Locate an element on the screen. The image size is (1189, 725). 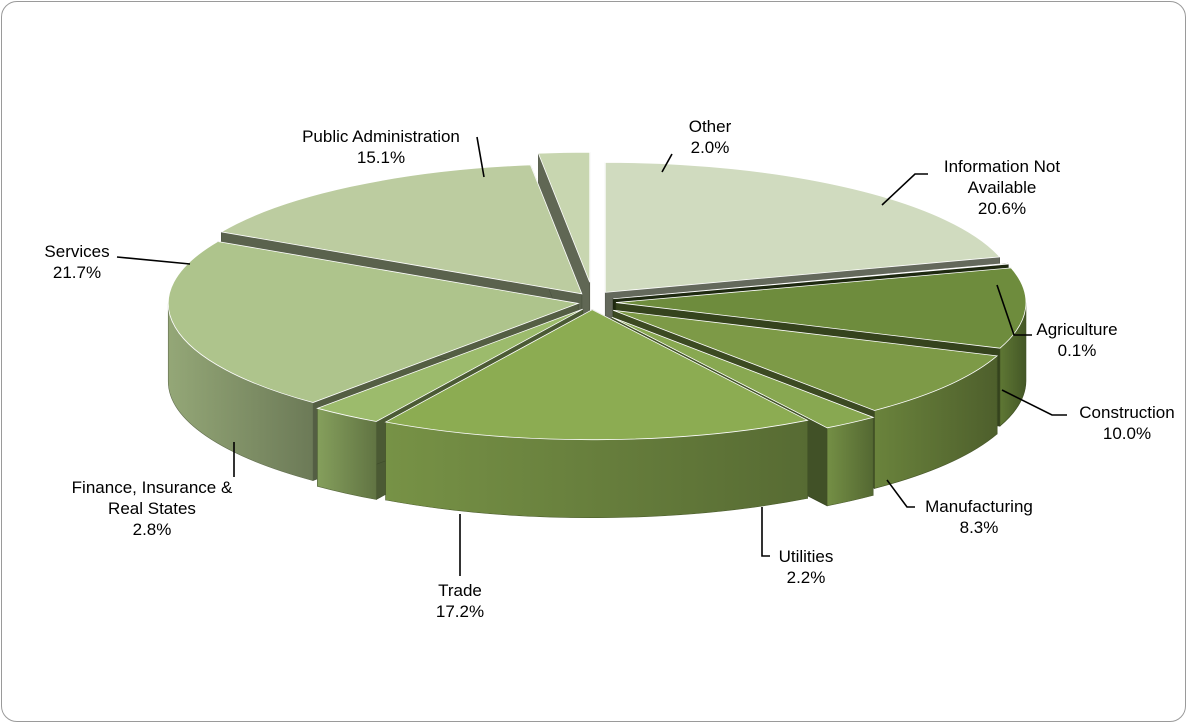
slice-value-label: 10.0% is located at coordinates (1127, 433).